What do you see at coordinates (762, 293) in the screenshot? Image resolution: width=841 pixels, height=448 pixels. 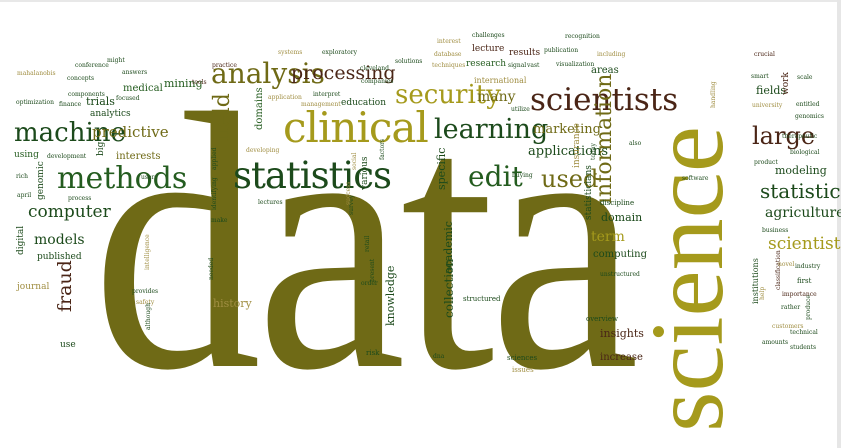 I see `word-help: help` at bounding box center [762, 293].